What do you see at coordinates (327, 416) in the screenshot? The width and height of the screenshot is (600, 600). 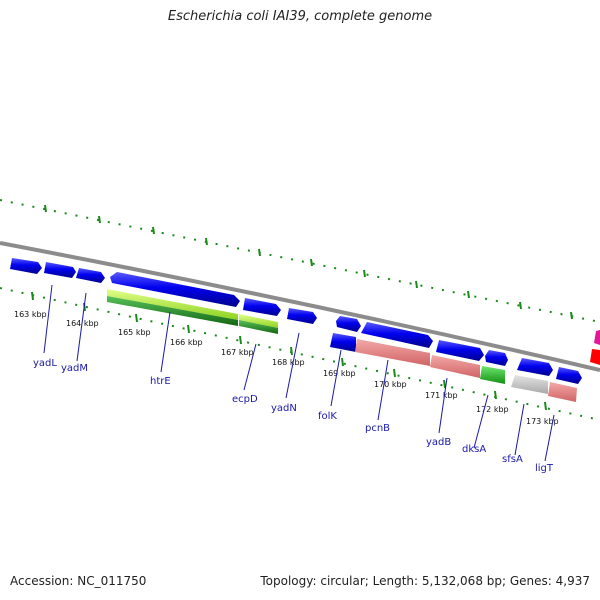 I see `gene-label-folk: folK` at bounding box center [327, 416].